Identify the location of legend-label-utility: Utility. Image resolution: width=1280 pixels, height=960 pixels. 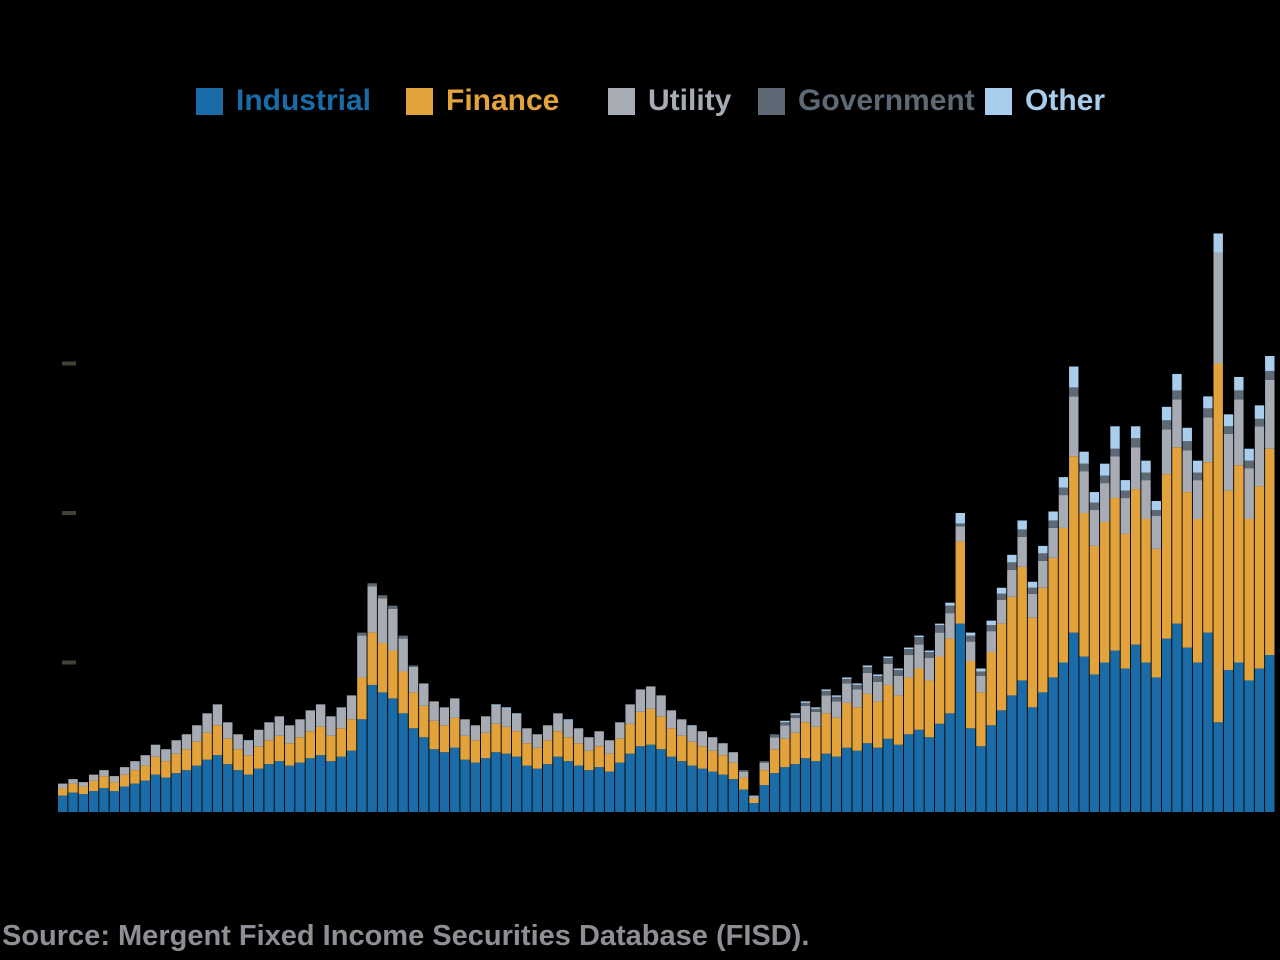
(690, 100).